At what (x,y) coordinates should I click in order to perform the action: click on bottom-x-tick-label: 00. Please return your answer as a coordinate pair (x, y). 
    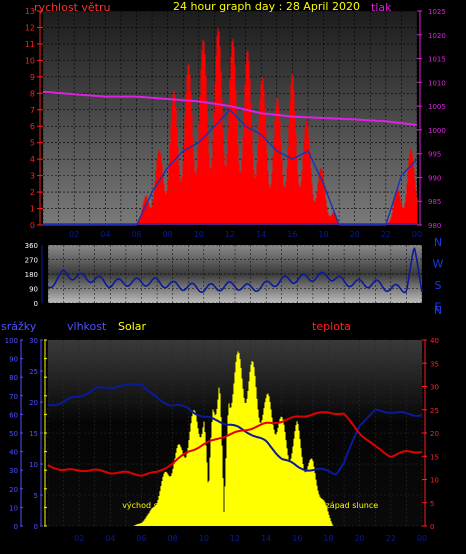
    Looking at the image, I should click on (422, 538).